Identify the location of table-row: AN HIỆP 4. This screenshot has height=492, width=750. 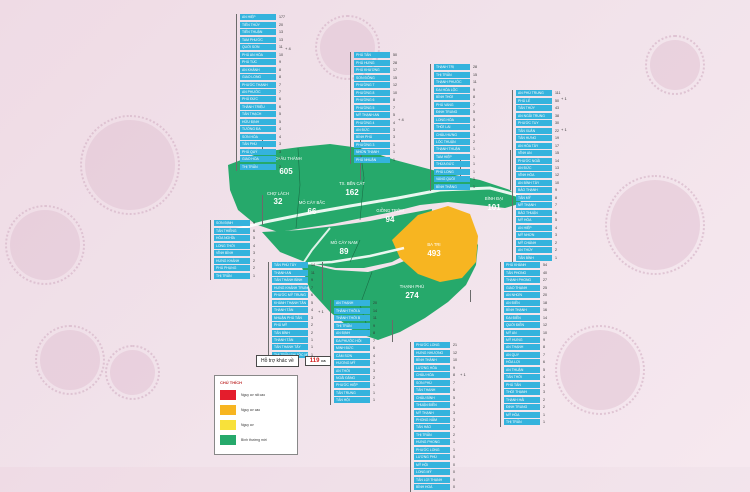
(538, 227).